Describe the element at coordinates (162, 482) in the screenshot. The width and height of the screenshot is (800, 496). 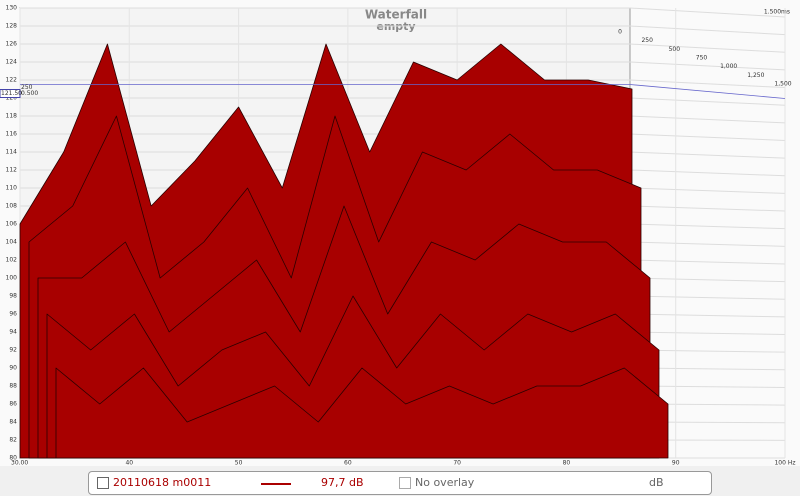
I see `measurement-name: 20110618 m0011` at that location.